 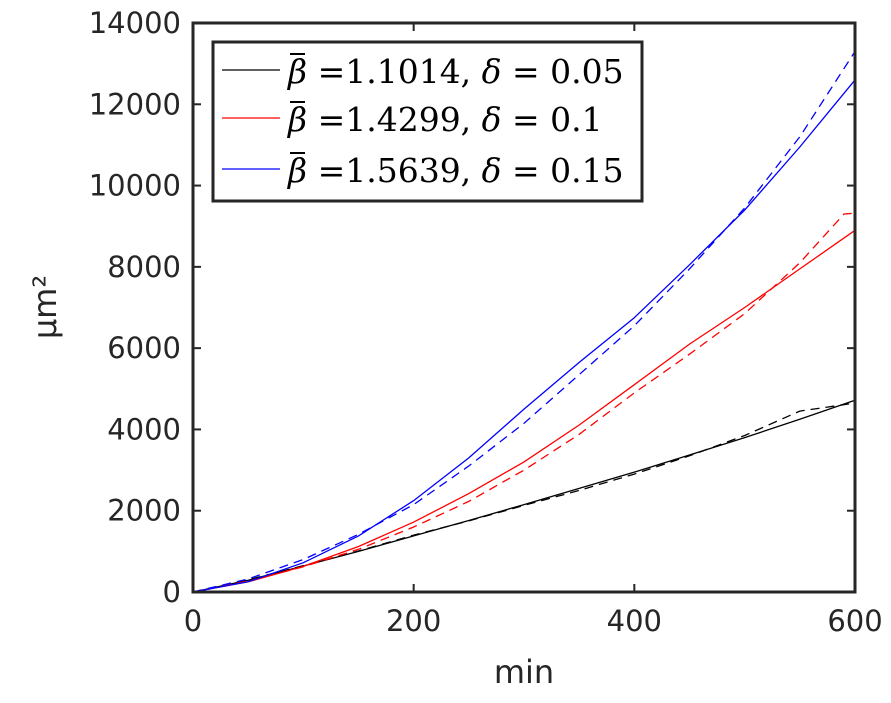 I want to click on legend-entry-2: β =1.4299, δ = 0.1, so click(x=444, y=119).